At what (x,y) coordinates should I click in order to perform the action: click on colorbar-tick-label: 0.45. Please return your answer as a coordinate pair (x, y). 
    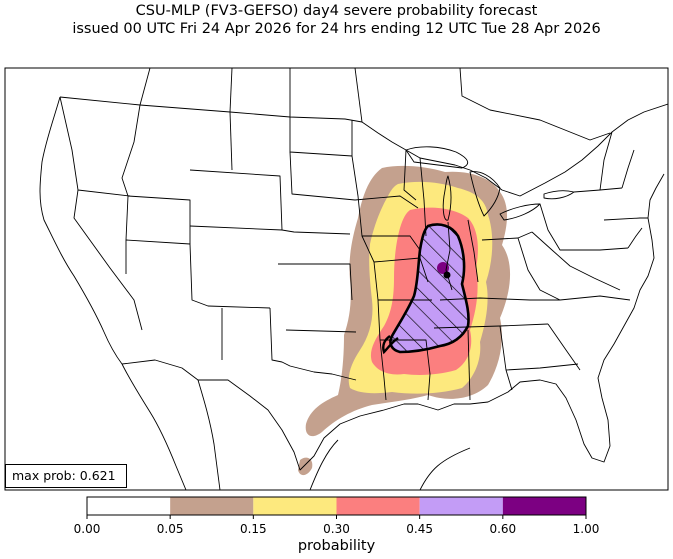
    Looking at the image, I should click on (420, 529).